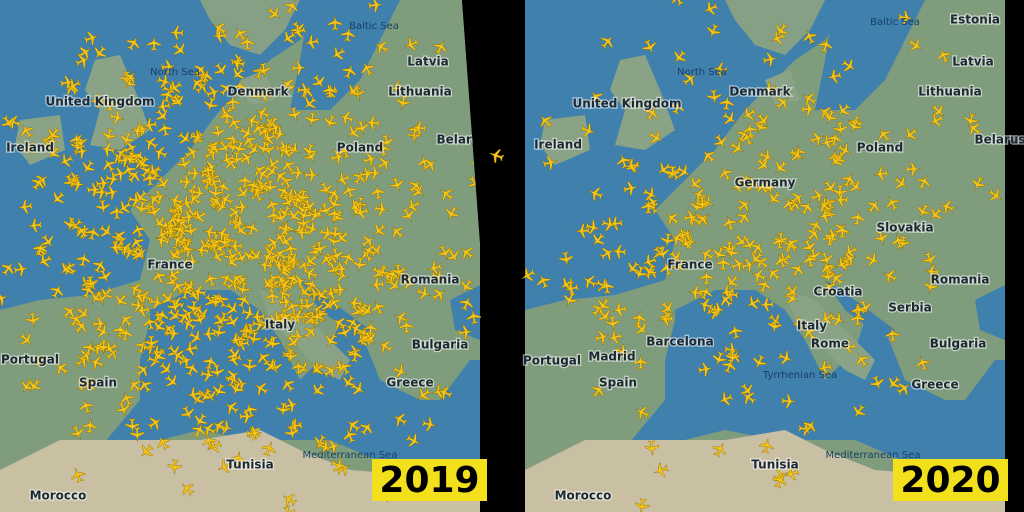 The height and width of the screenshot is (512, 1024). What do you see at coordinates (799, 375) in the screenshot?
I see `sea-label: Tyrrhenian Sea` at bounding box center [799, 375].